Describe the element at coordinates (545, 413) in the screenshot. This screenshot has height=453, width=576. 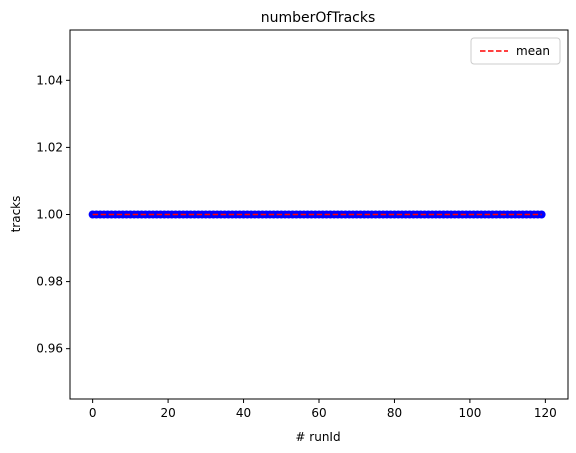
I see `x-tick-label: 120` at that location.